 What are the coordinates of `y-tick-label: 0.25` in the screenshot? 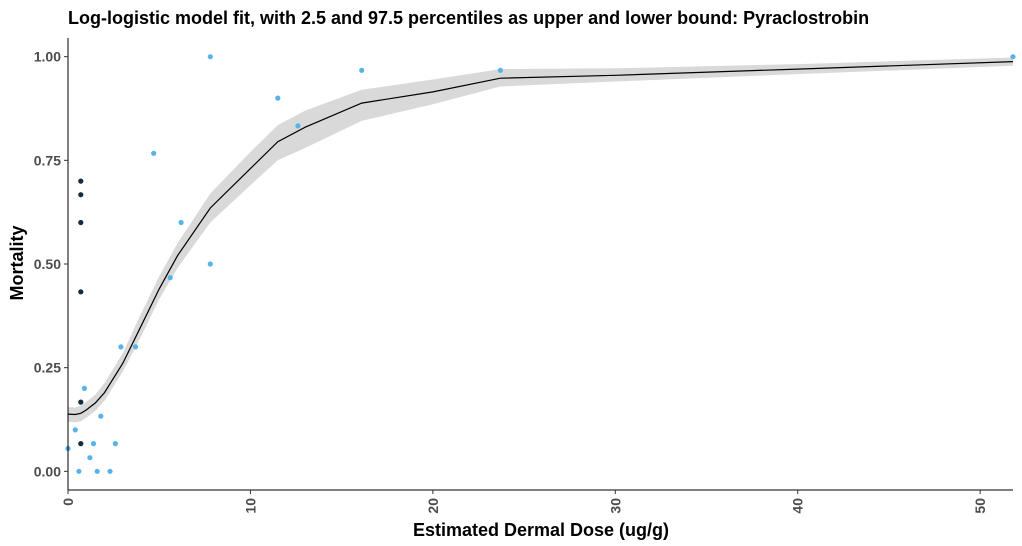 It's located at (47, 368).